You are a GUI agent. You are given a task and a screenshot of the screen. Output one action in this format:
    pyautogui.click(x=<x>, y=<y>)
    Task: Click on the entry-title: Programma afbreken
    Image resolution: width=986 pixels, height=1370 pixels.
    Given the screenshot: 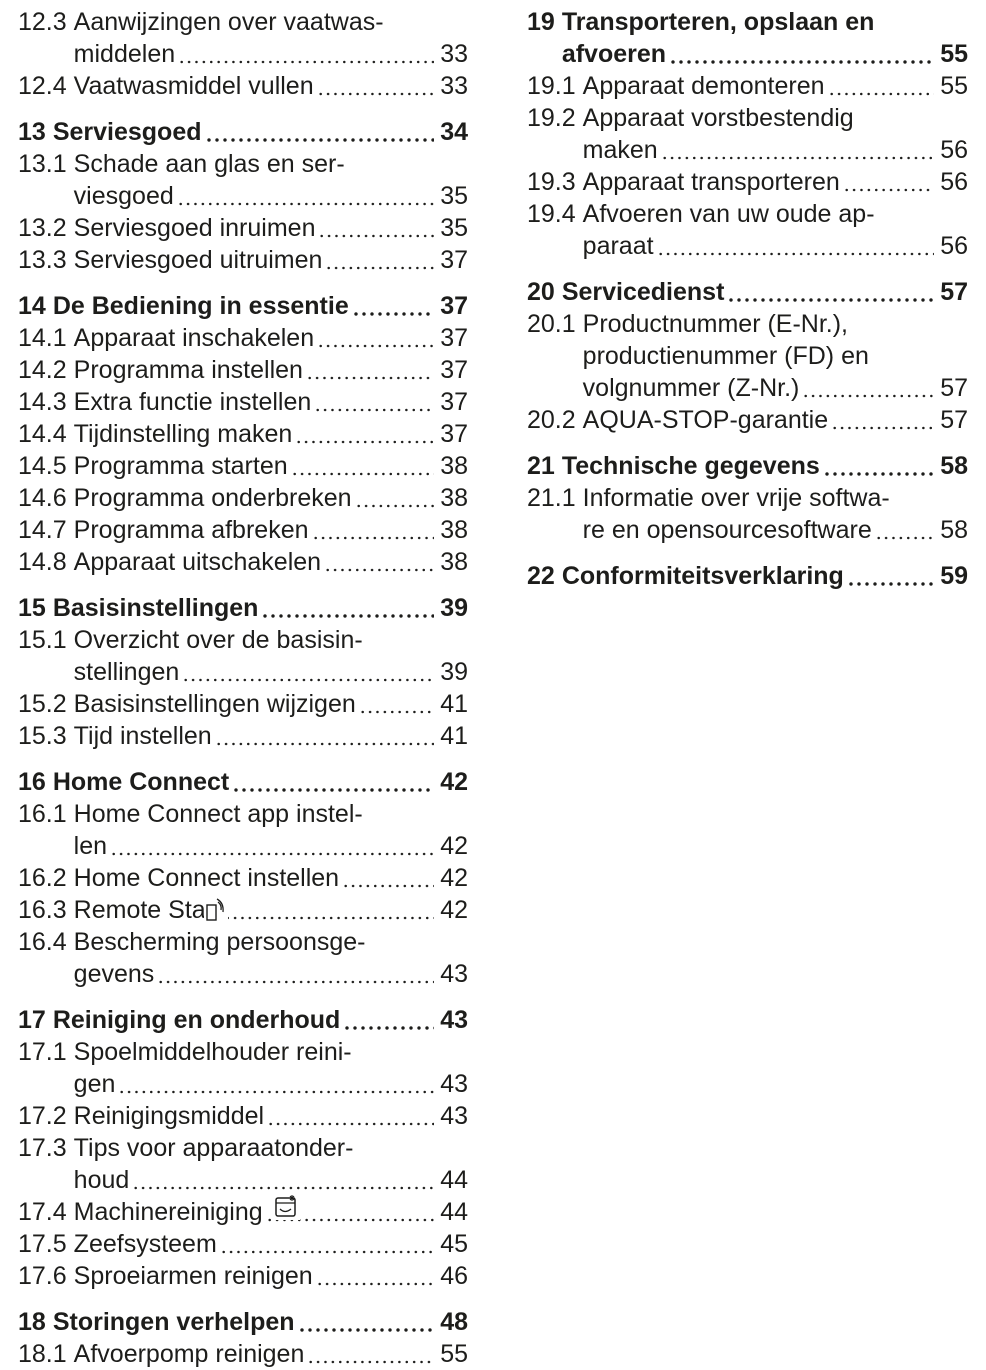 What is the action you would take?
    pyautogui.click(x=191, y=530)
    